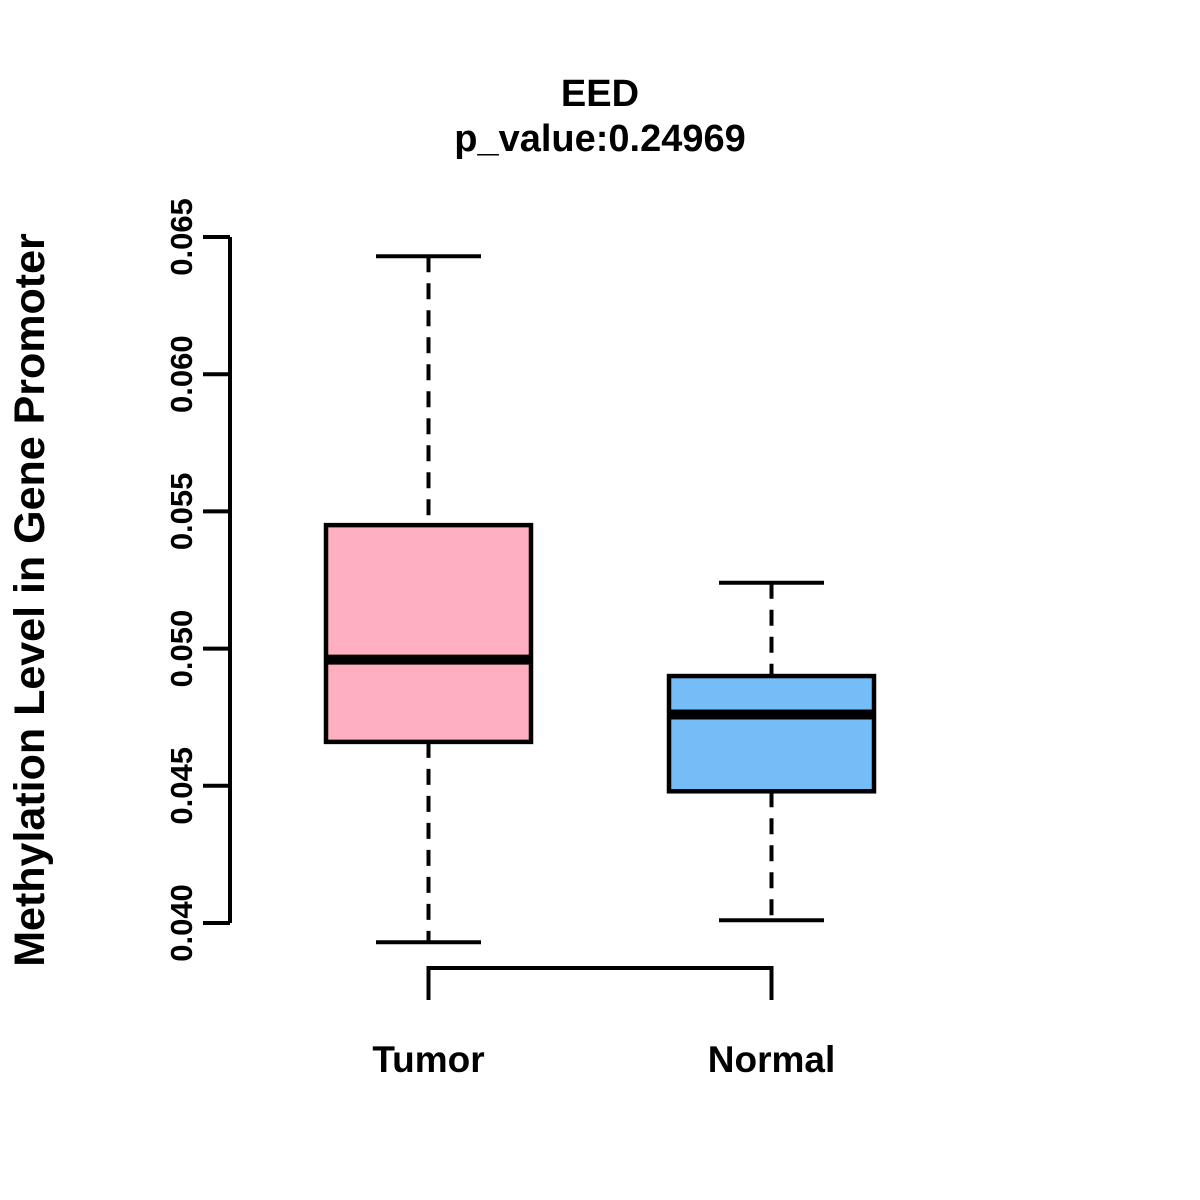  I want to click on iqr-box-tumor, so click(428, 633).